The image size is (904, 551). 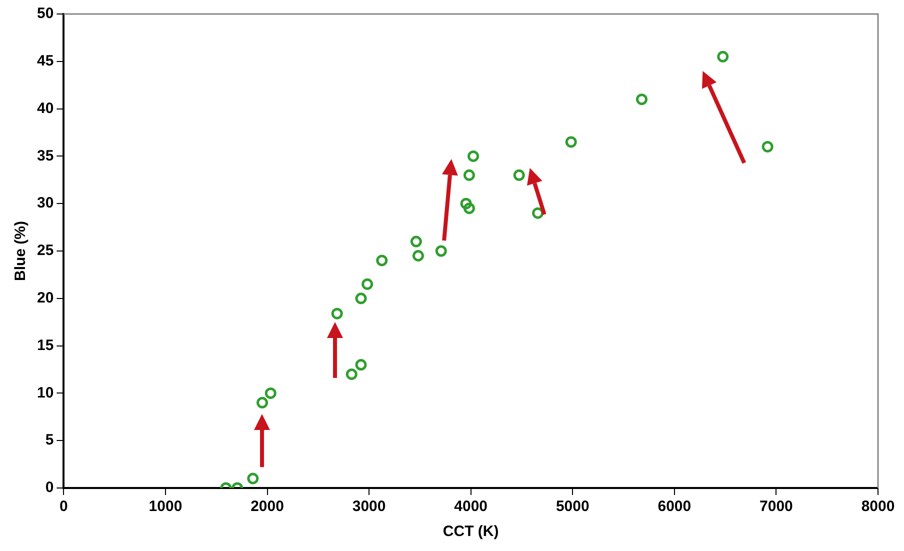 I want to click on x-tick-label: 3000, so click(x=369, y=507).